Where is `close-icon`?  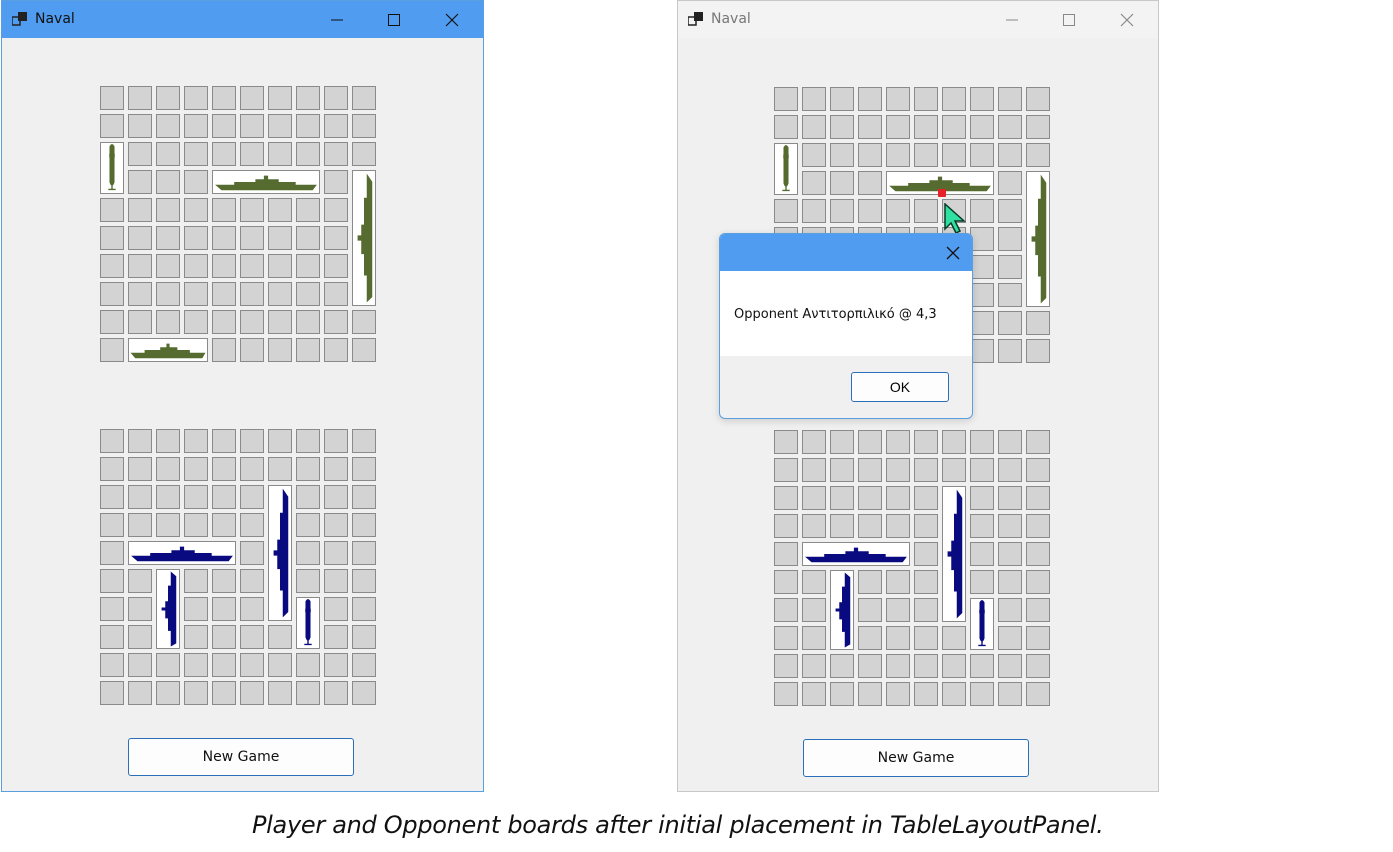
close-icon is located at coordinates (953, 253).